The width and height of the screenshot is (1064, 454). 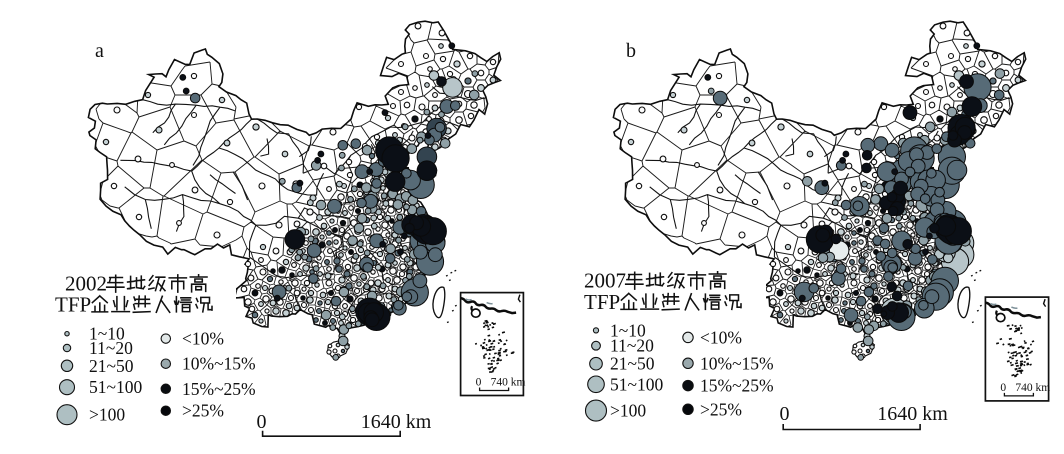 What do you see at coordinates (631, 51) in the screenshot?
I see `svg-text: b` at bounding box center [631, 51].